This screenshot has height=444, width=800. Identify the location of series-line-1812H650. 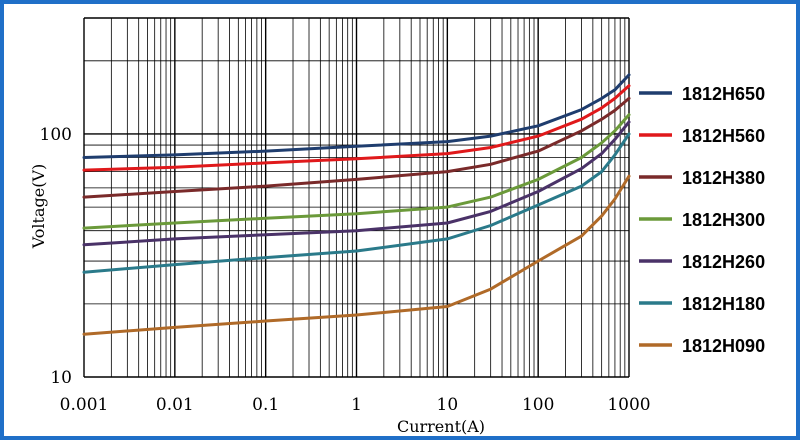
(356, 116).